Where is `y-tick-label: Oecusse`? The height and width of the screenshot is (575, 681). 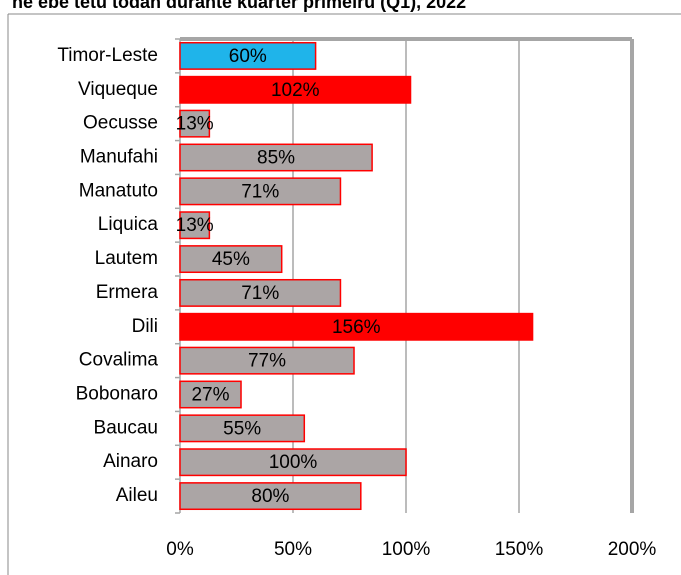
y-tick-label: Oecusse is located at coordinates (120, 123).